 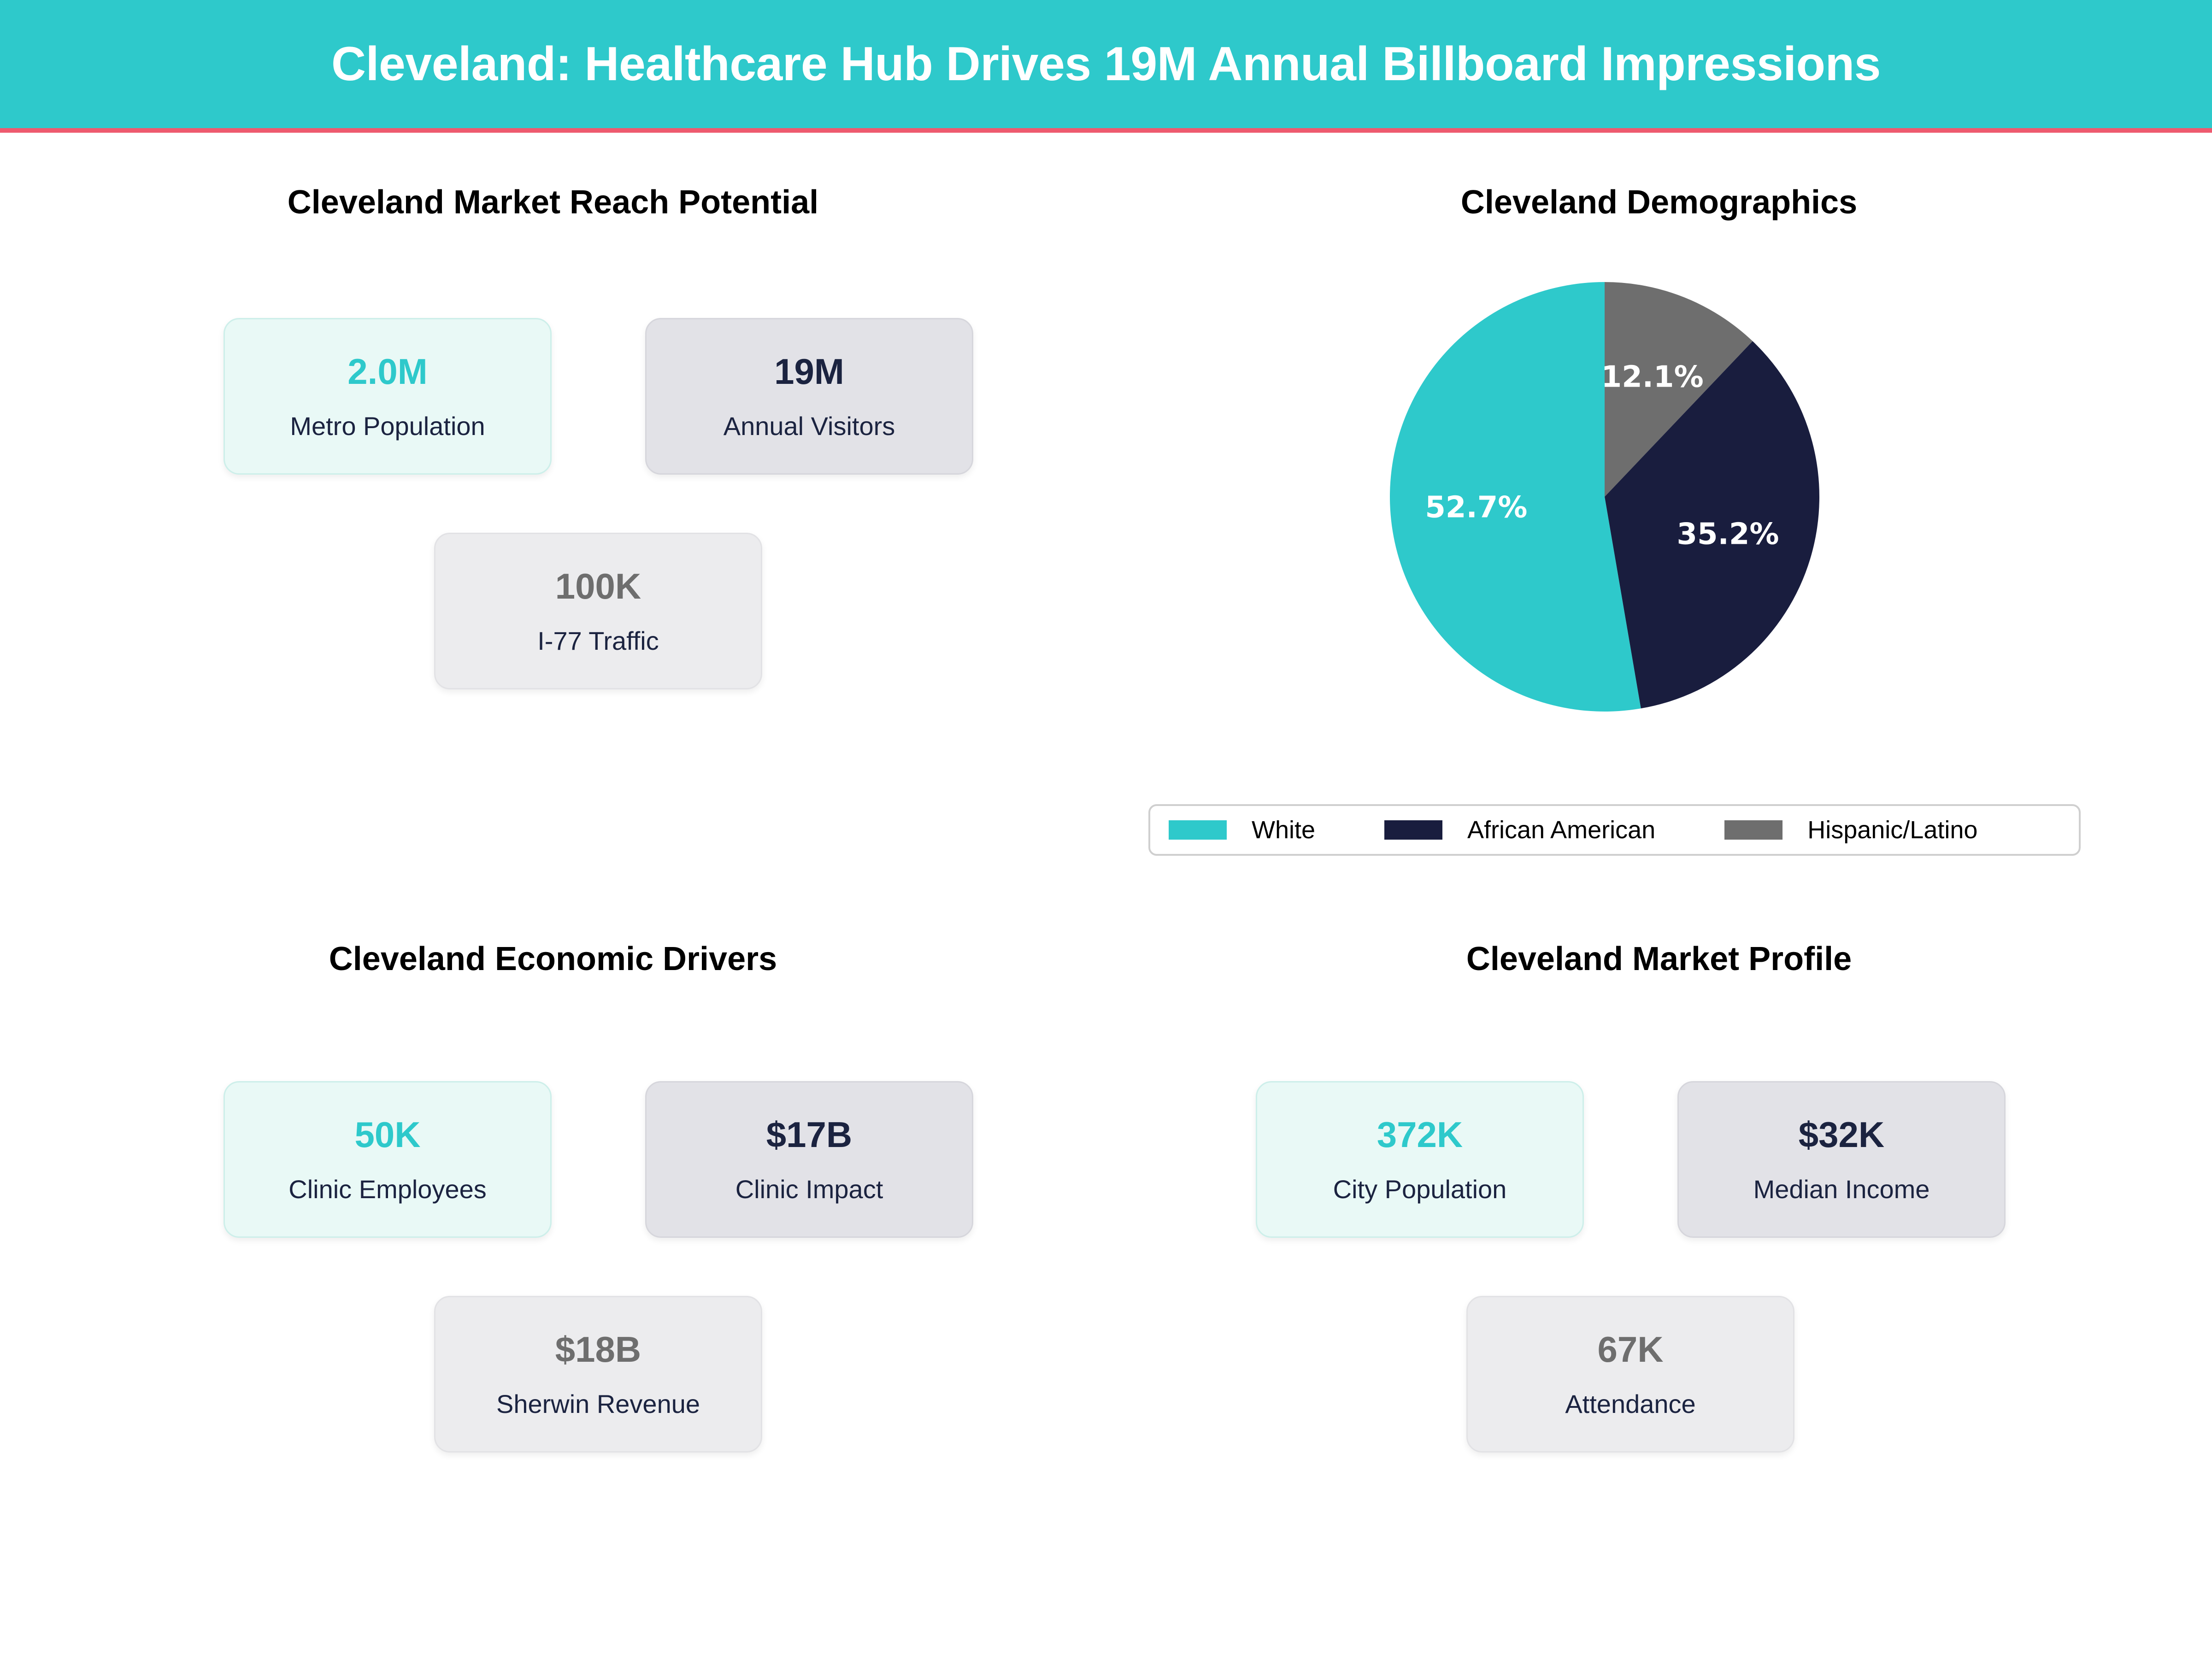 I want to click on legend-item-african-american: African American, so click(x=1519, y=830).